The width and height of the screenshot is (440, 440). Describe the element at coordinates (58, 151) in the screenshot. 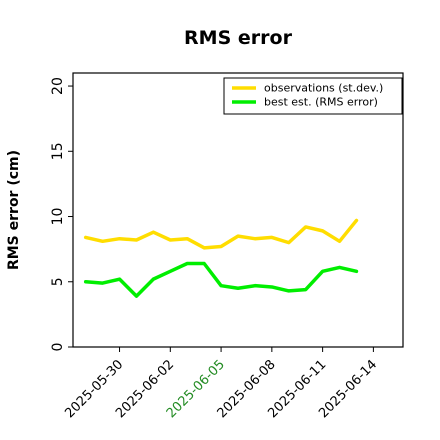

I see `y-tick-label: 15` at that location.